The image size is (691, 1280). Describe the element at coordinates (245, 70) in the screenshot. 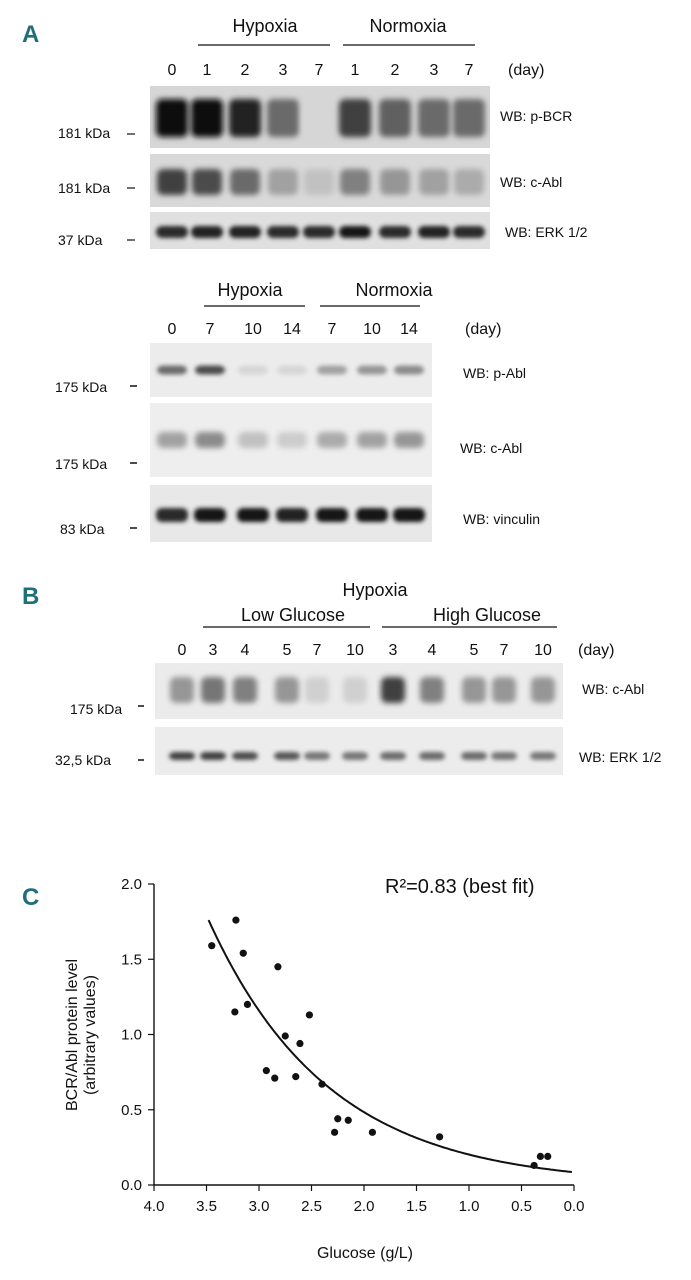

I see `panel-a-top-lane-label: 2` at that location.